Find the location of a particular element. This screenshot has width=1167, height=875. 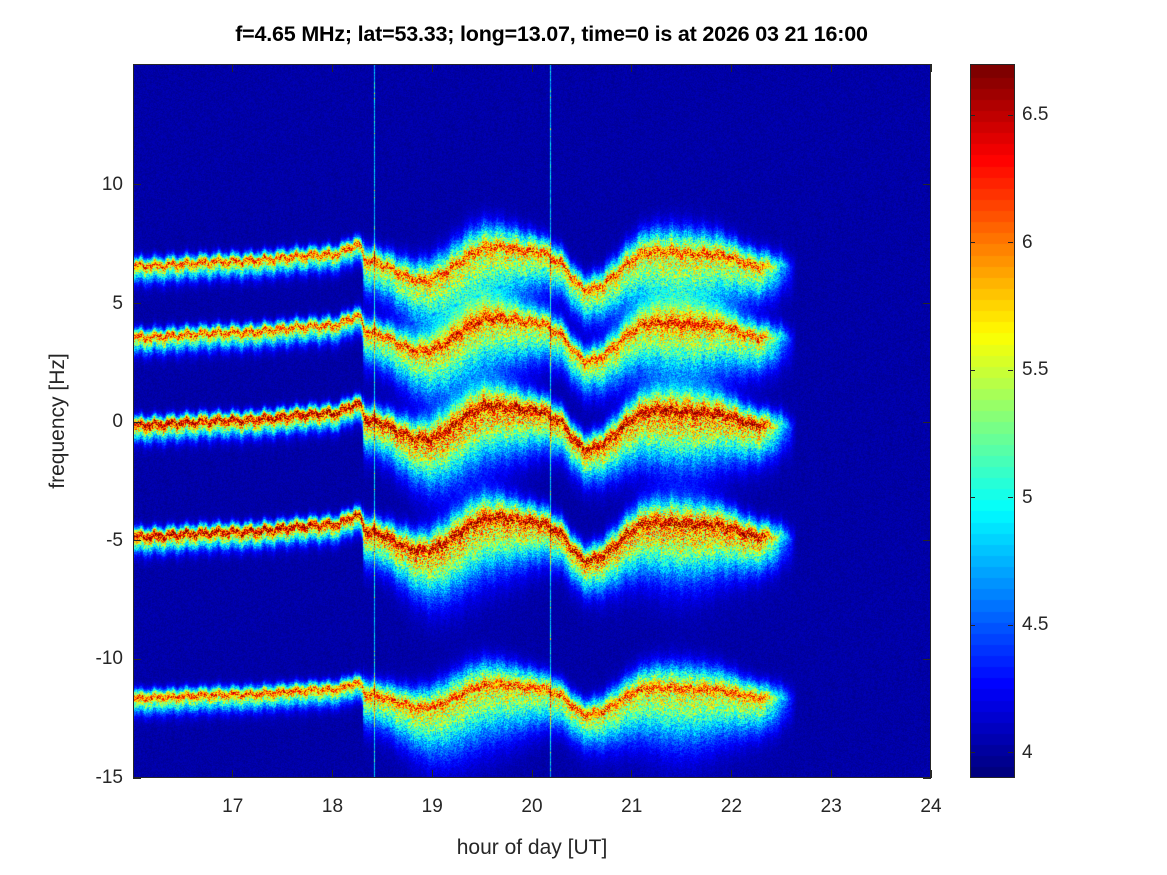

colorbar-tick-label: 5 is located at coordinates (1027, 497).